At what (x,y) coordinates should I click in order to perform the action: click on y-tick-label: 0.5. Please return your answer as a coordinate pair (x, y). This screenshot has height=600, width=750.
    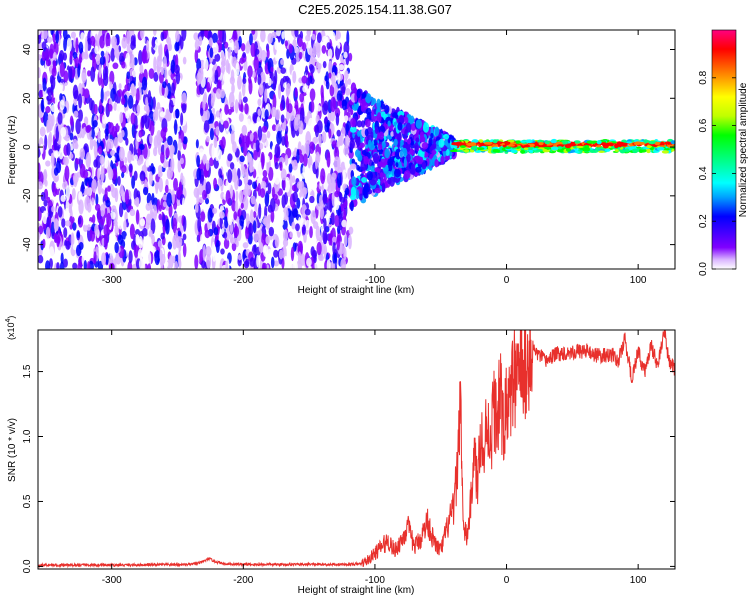
    Looking at the image, I should click on (27, 501).